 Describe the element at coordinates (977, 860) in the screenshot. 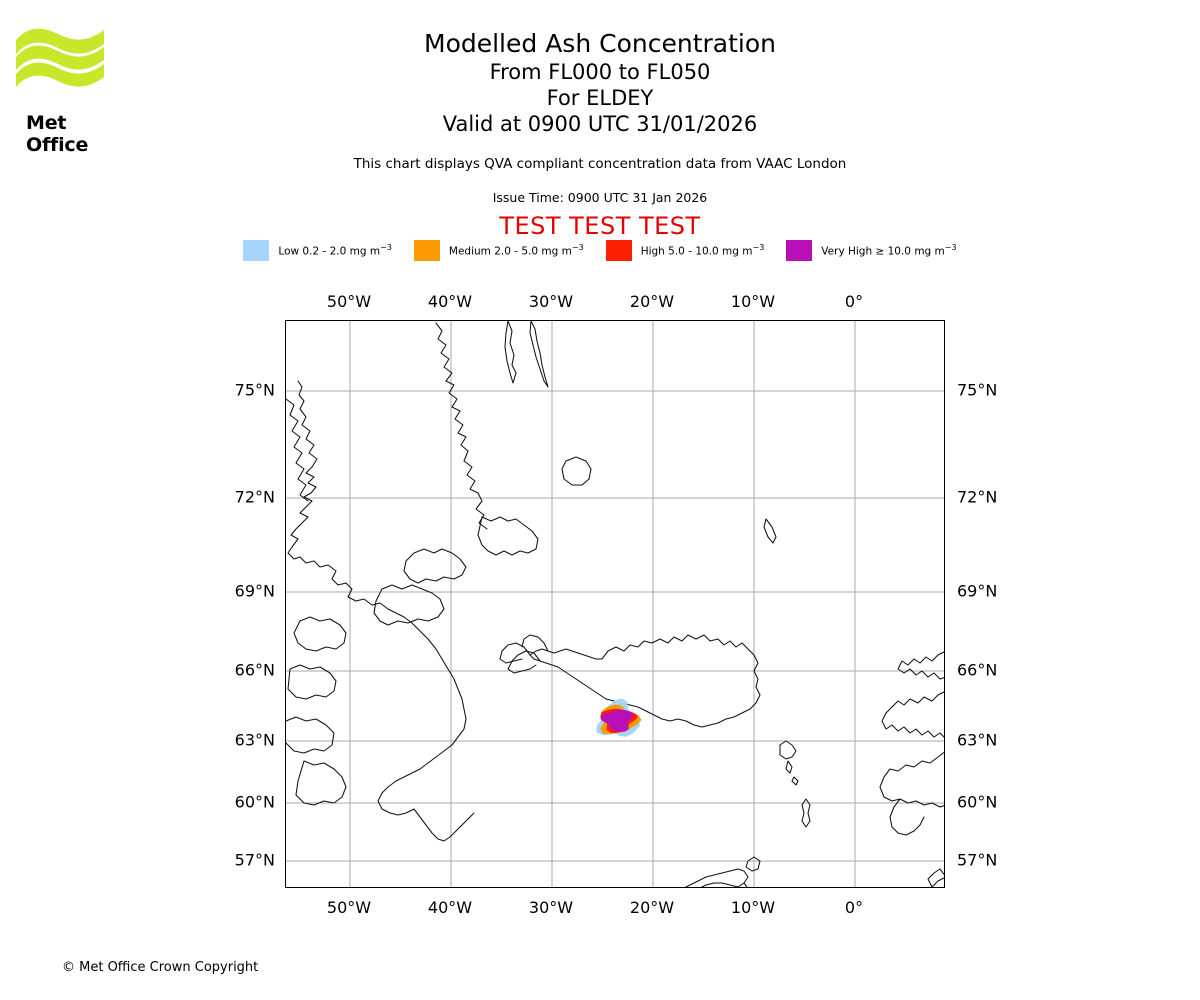

I see `lat-tick-right-57: 57°N` at that location.